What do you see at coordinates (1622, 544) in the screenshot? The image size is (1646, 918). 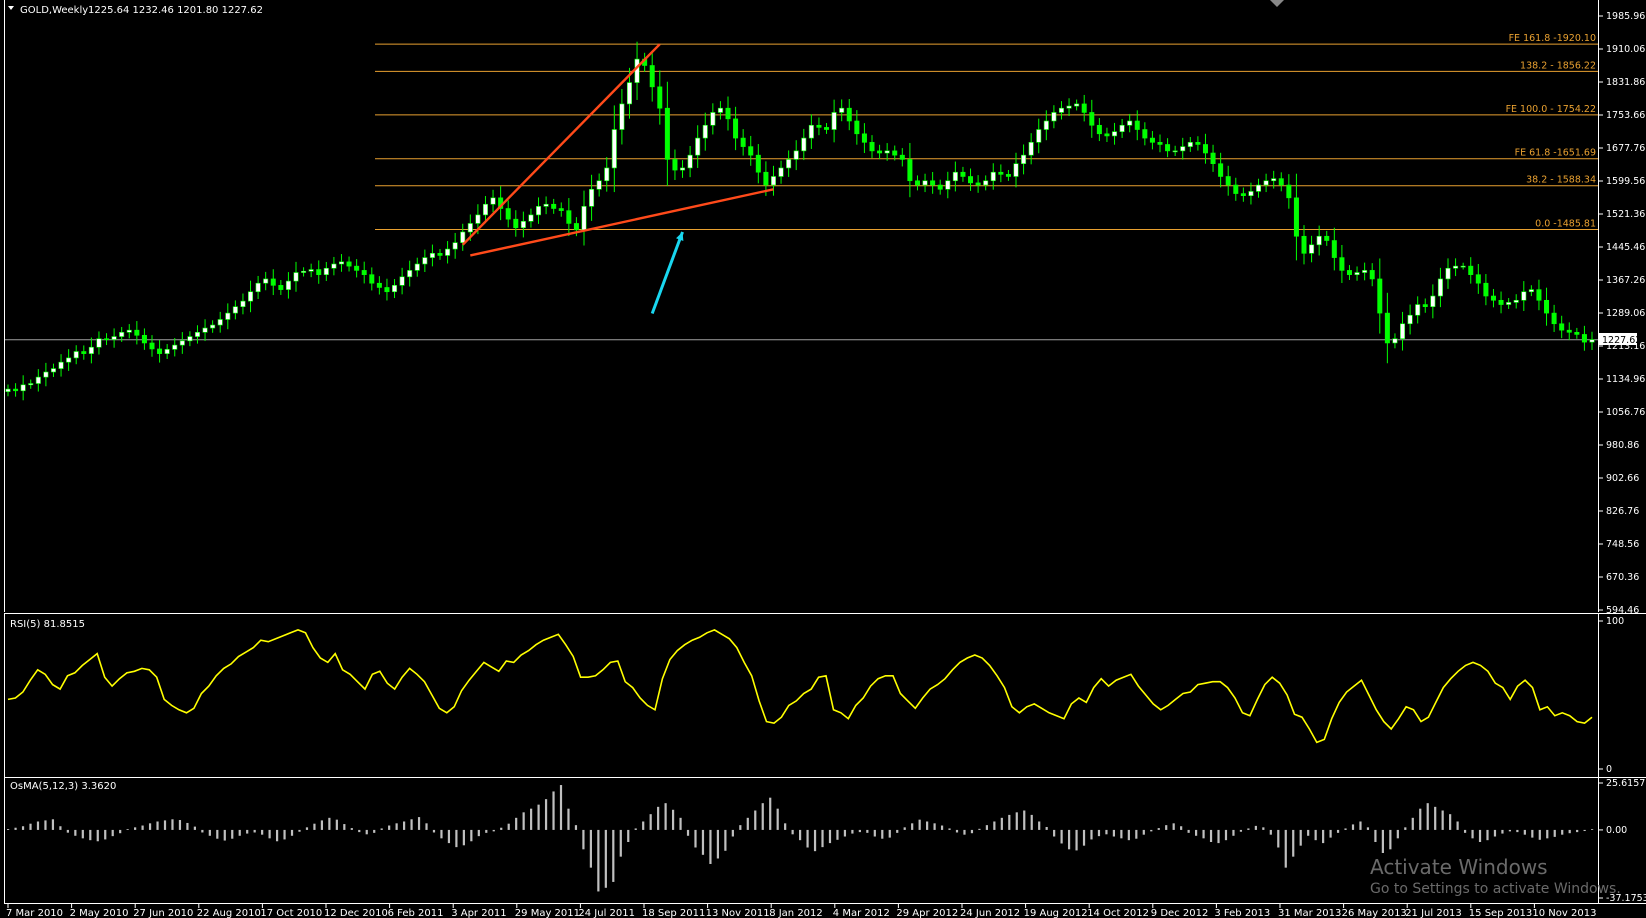 I see `price-axis-label: 748.56` at bounding box center [1622, 544].